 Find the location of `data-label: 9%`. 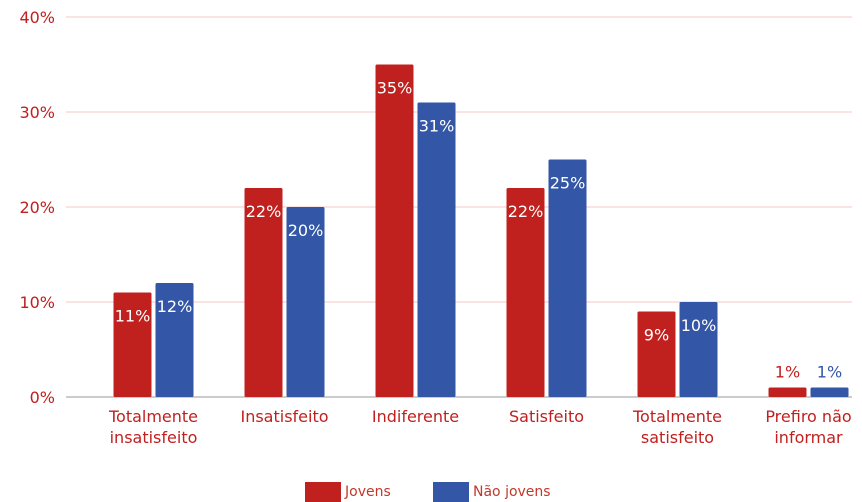

data-label: 9% is located at coordinates (656, 335).